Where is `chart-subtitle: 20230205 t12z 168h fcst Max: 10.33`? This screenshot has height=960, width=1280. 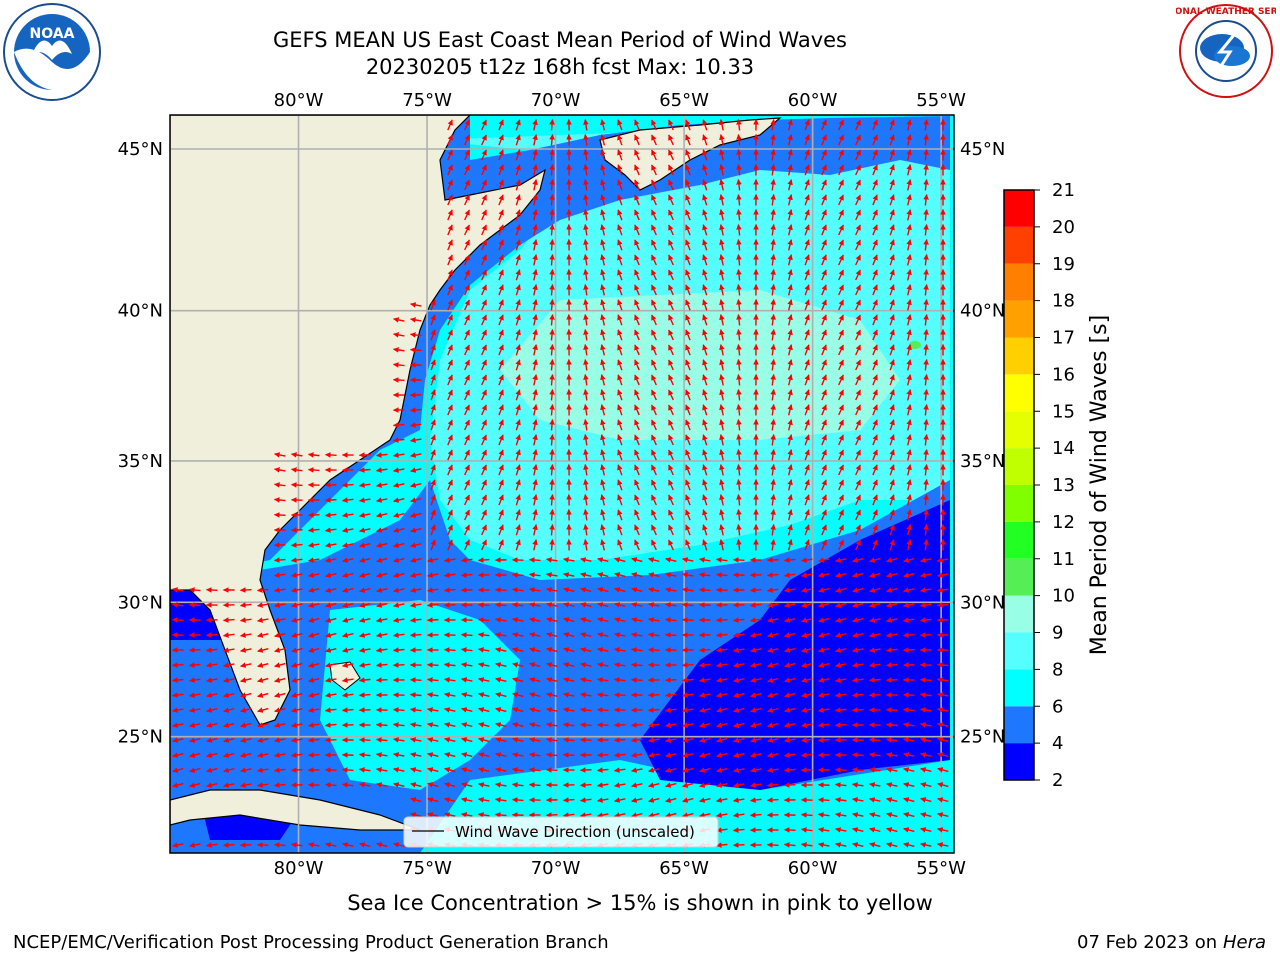 chart-subtitle: 20230205 t12z 168h fcst Max: 10.33 is located at coordinates (560, 67).